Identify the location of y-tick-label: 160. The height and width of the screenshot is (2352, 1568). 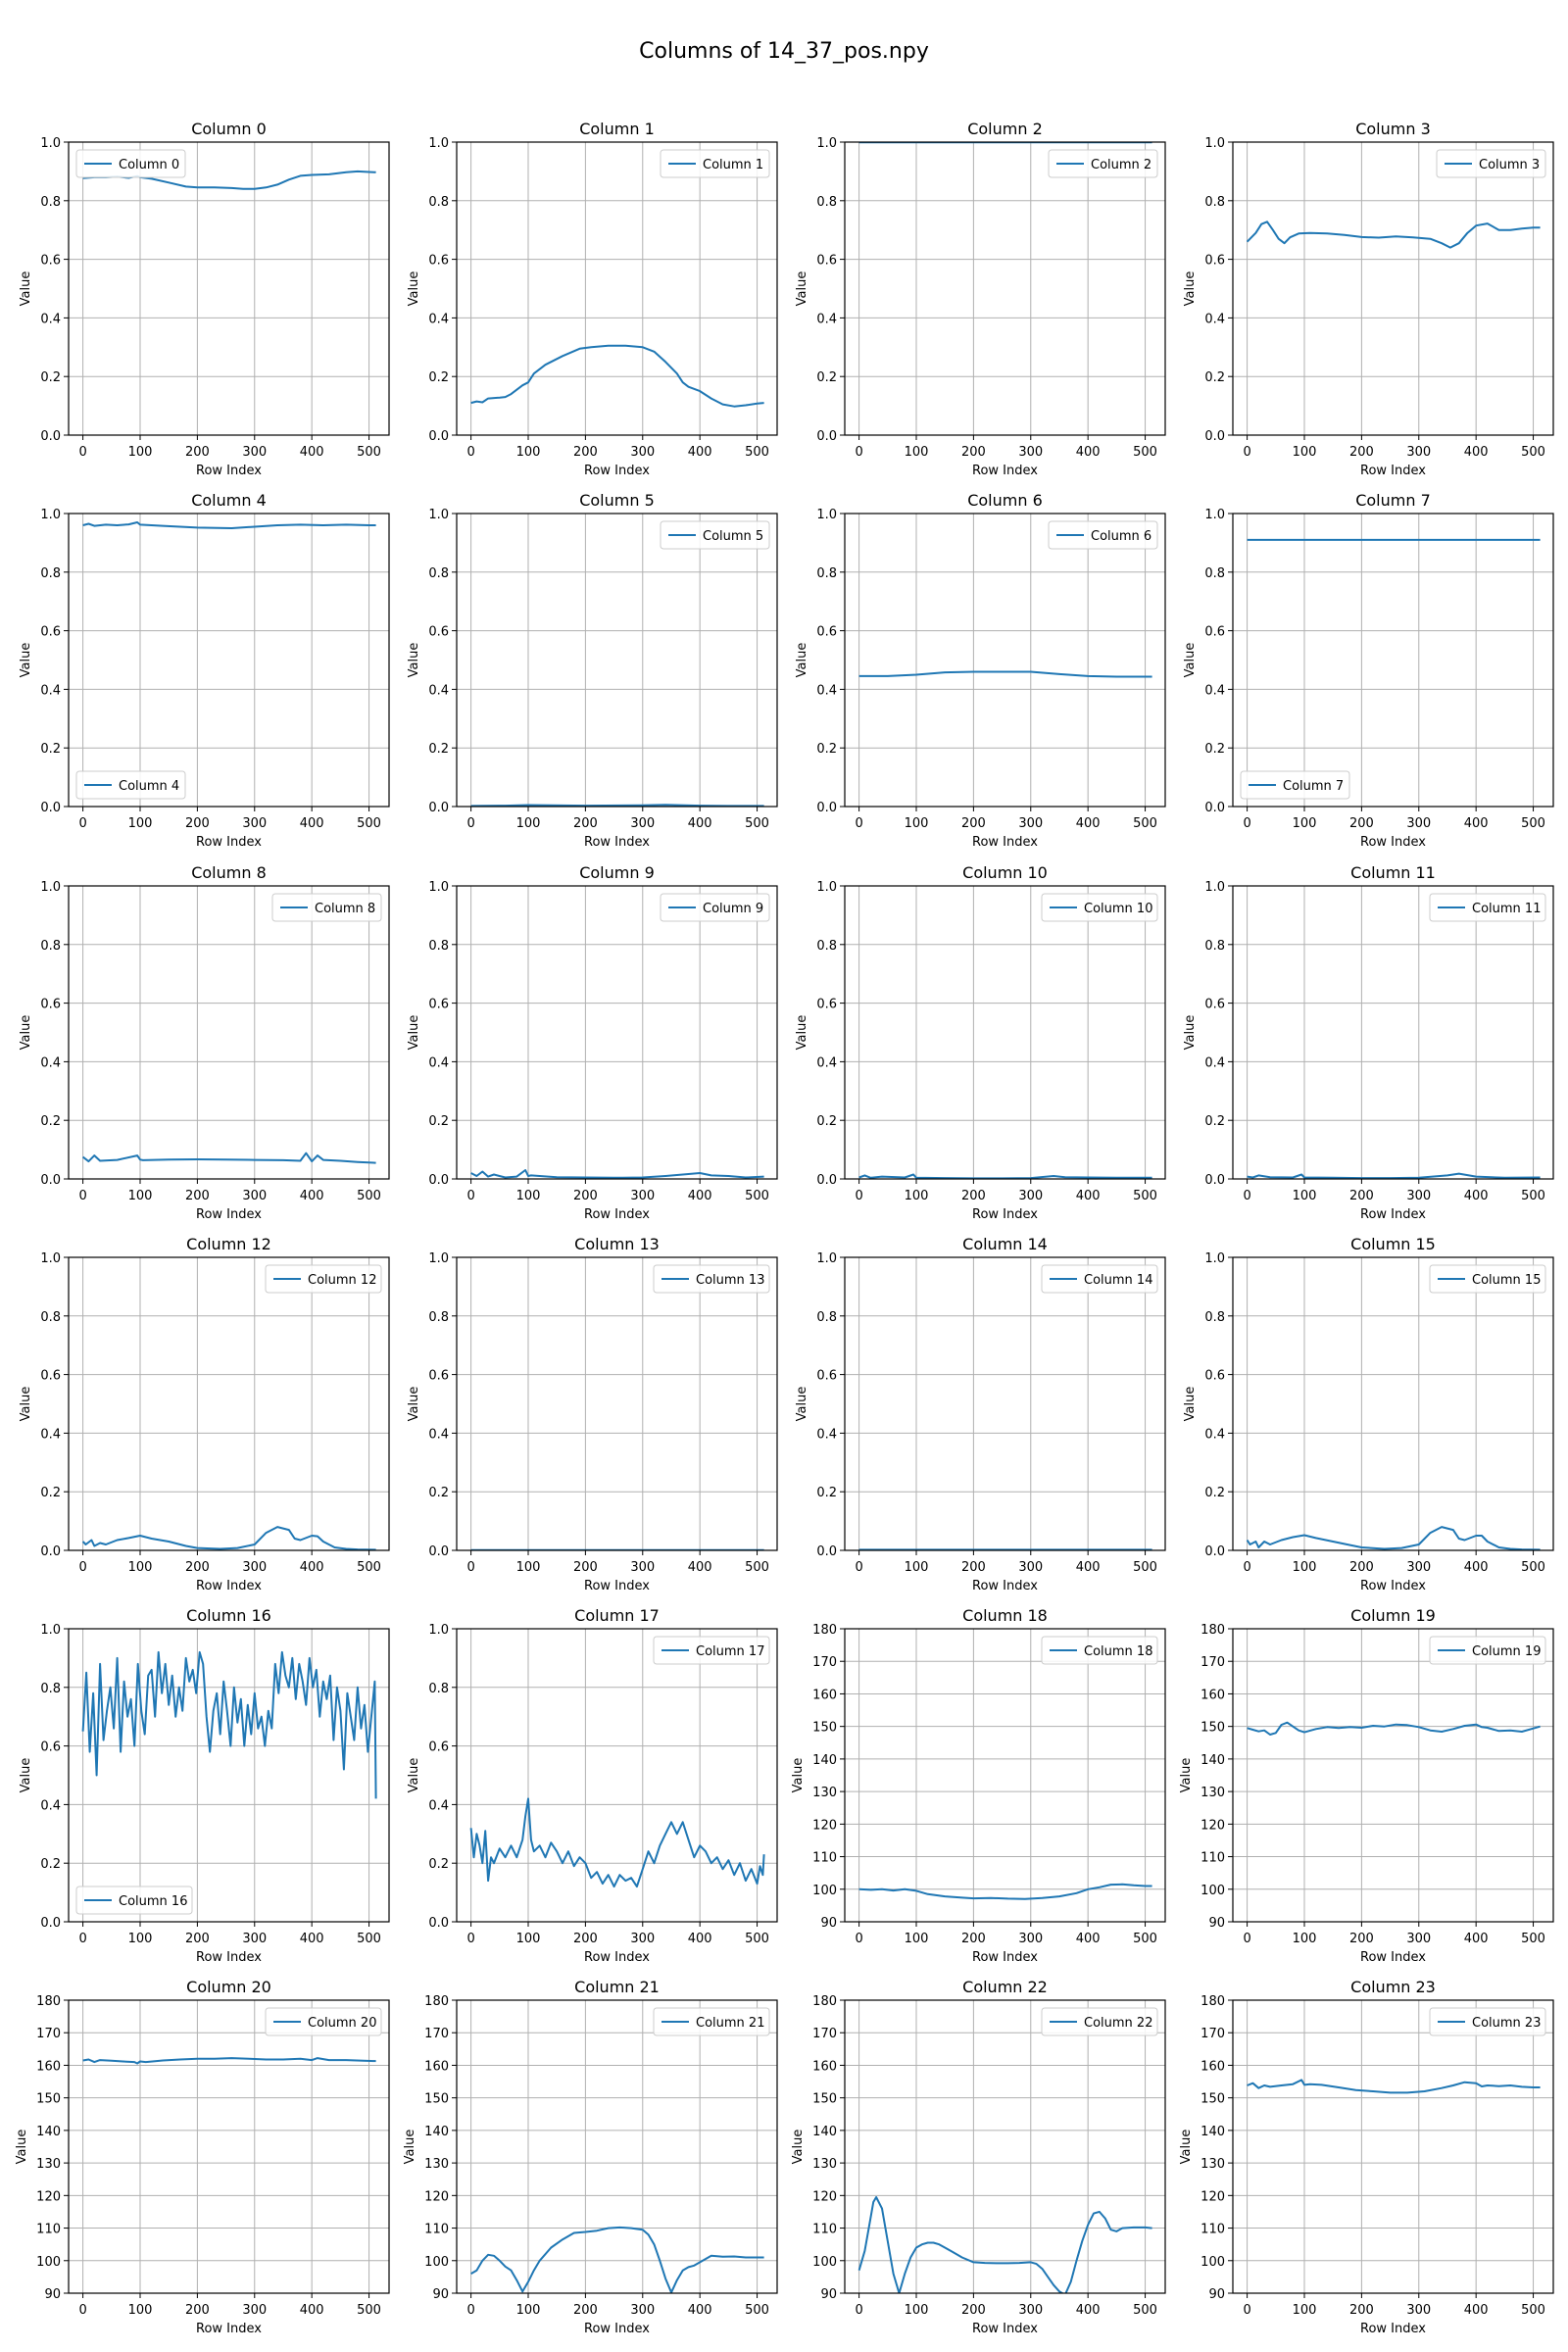
(1212, 2066).